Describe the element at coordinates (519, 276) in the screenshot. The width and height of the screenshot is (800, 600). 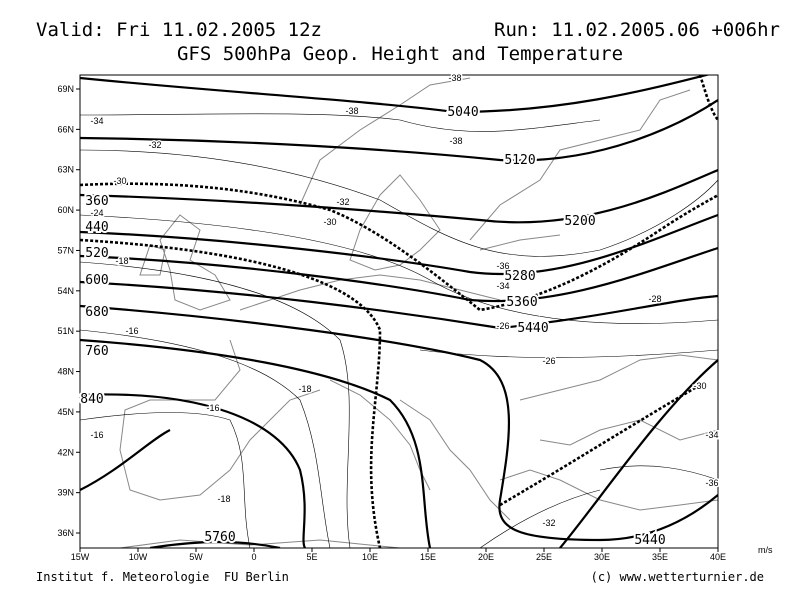
I see `height-contour-label: 5280` at that location.